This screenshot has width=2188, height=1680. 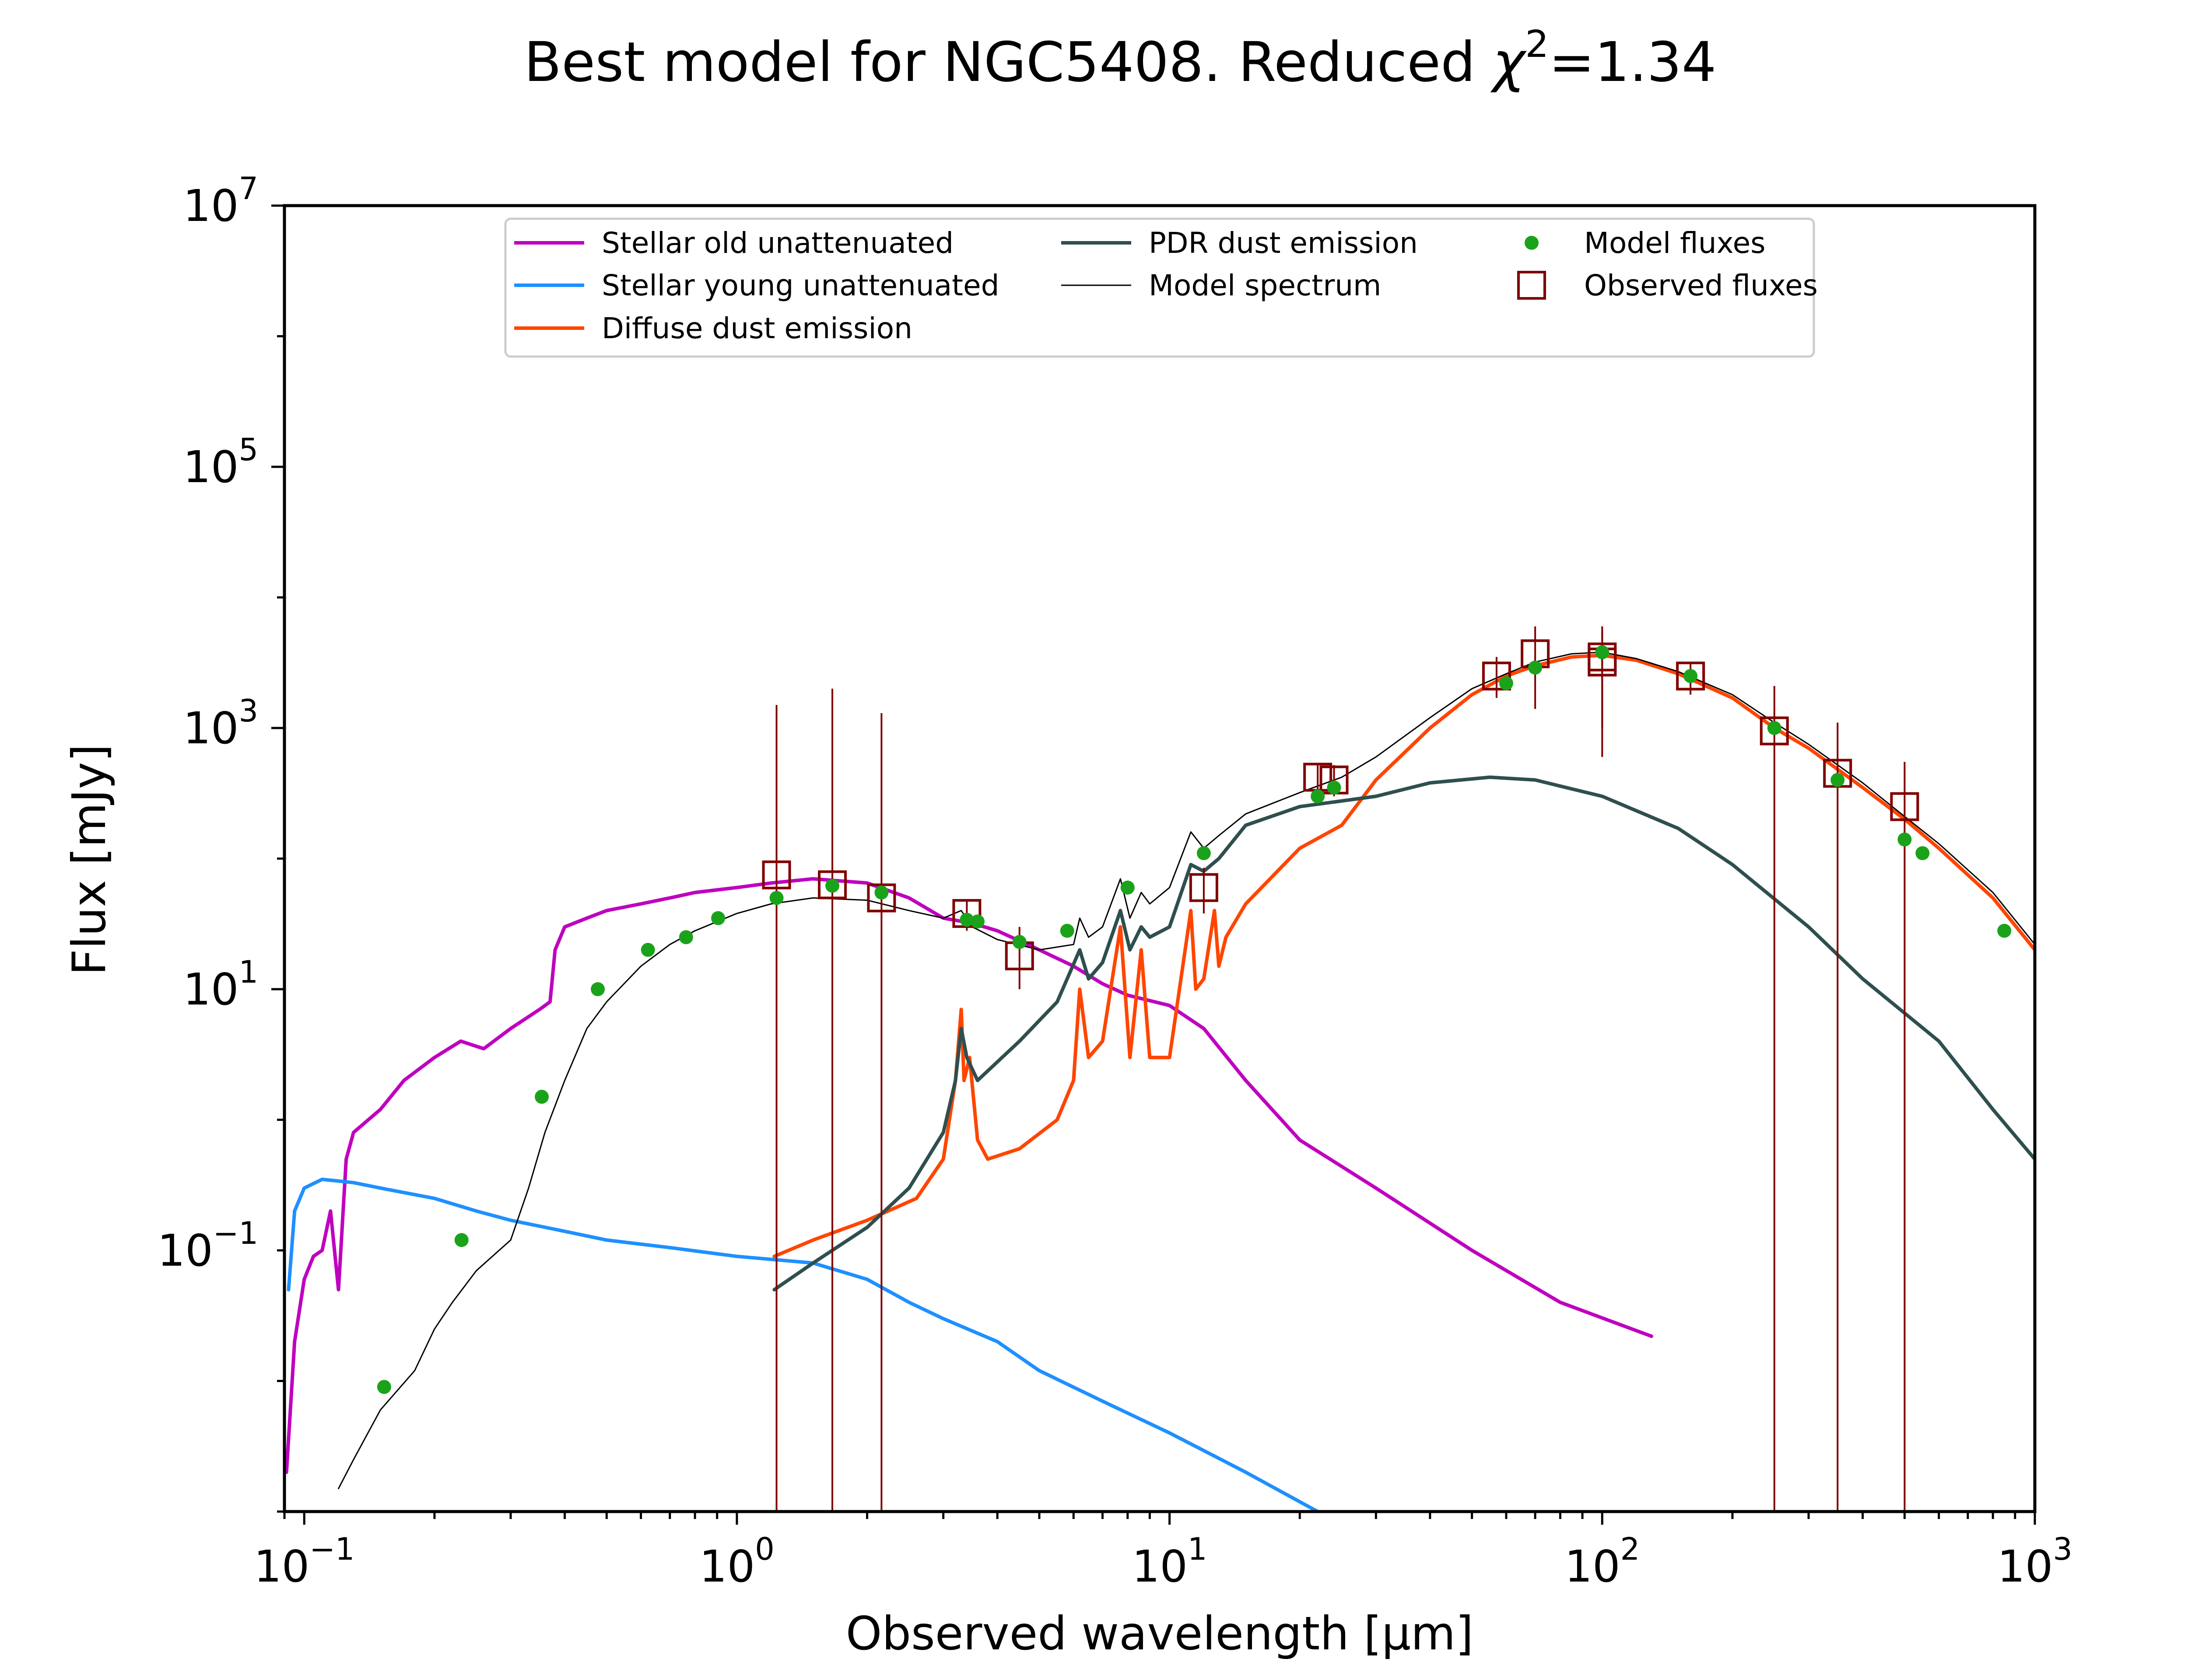 I want to click on legend-label-model-fluxes: Model fluxes, so click(x=1675, y=243).